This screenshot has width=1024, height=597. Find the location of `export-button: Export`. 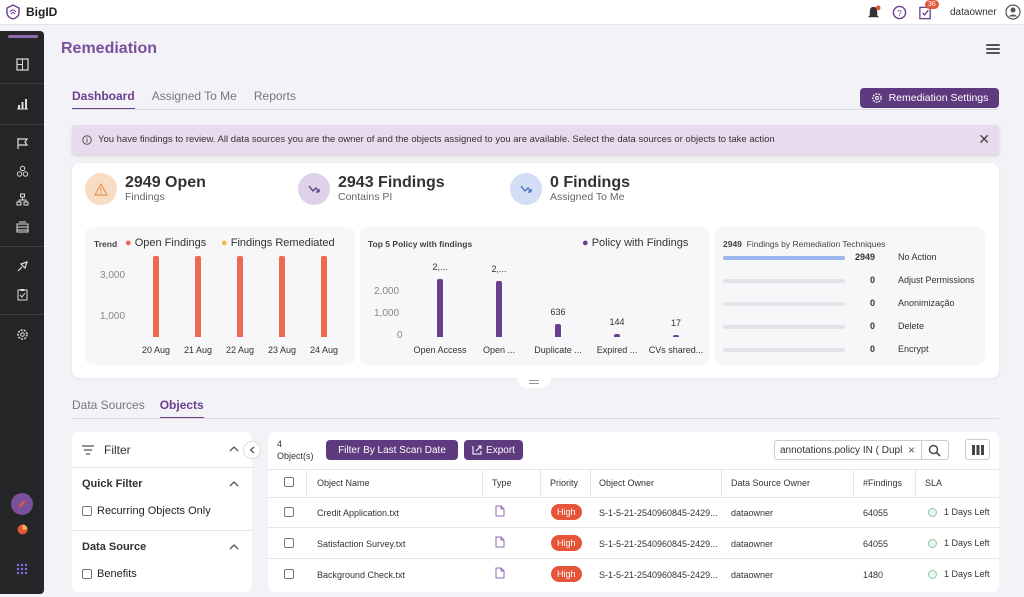

export-button: Export is located at coordinates (493, 450).